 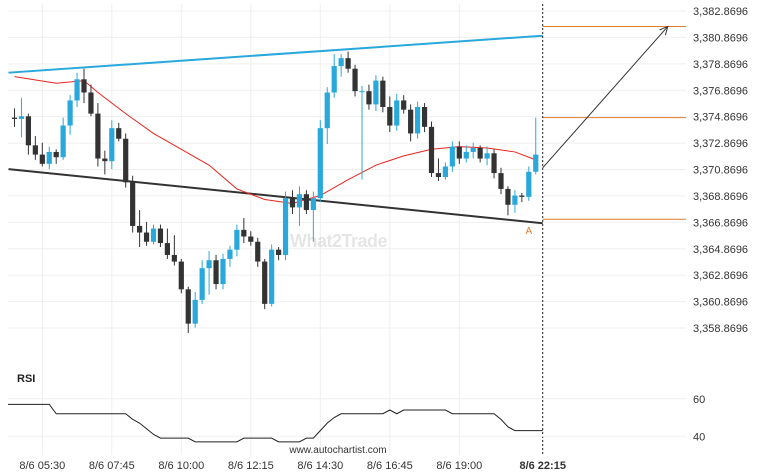 What do you see at coordinates (339, 241) in the screenshot?
I see `watermark-logo: What2Trade` at bounding box center [339, 241].